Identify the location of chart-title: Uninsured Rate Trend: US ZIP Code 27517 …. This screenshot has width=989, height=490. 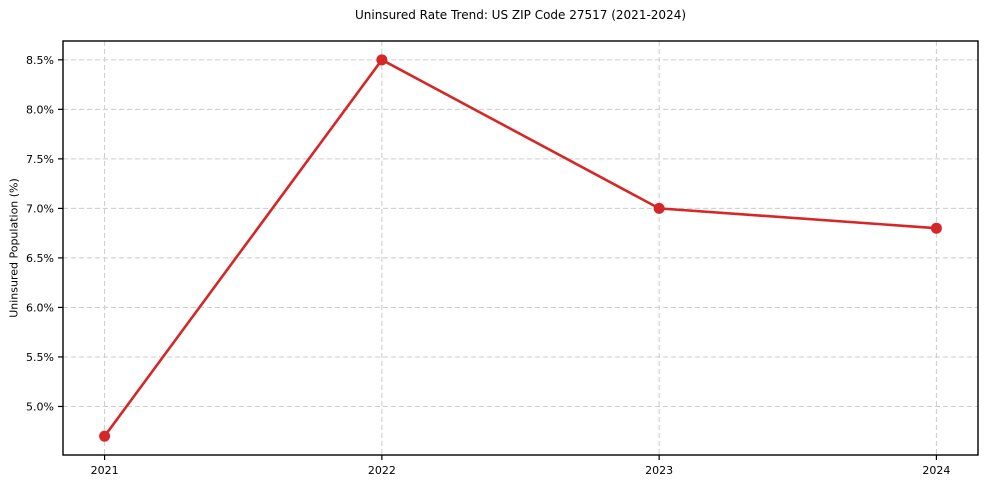
(520, 15).